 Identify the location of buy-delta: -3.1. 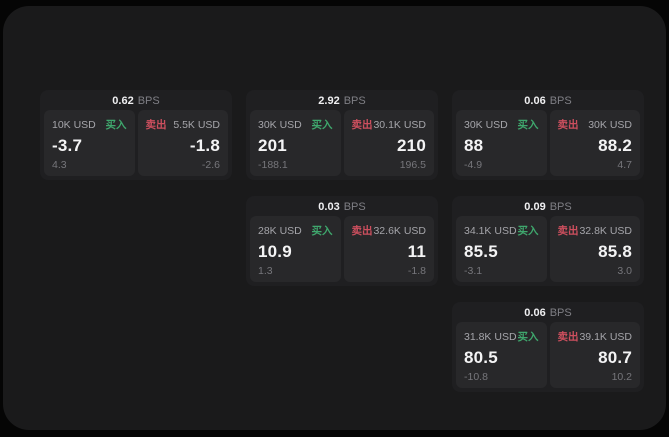
(473, 270).